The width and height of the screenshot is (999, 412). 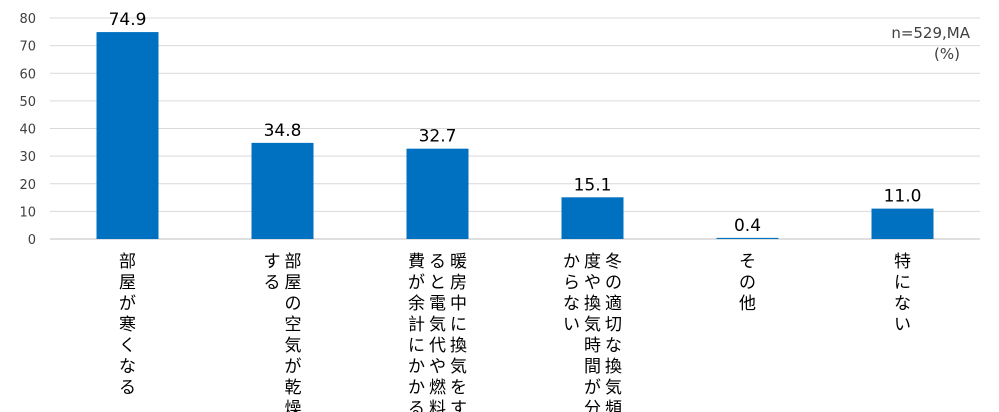 What do you see at coordinates (32, 240) in the screenshot?
I see `y-tick-label: 0` at bounding box center [32, 240].